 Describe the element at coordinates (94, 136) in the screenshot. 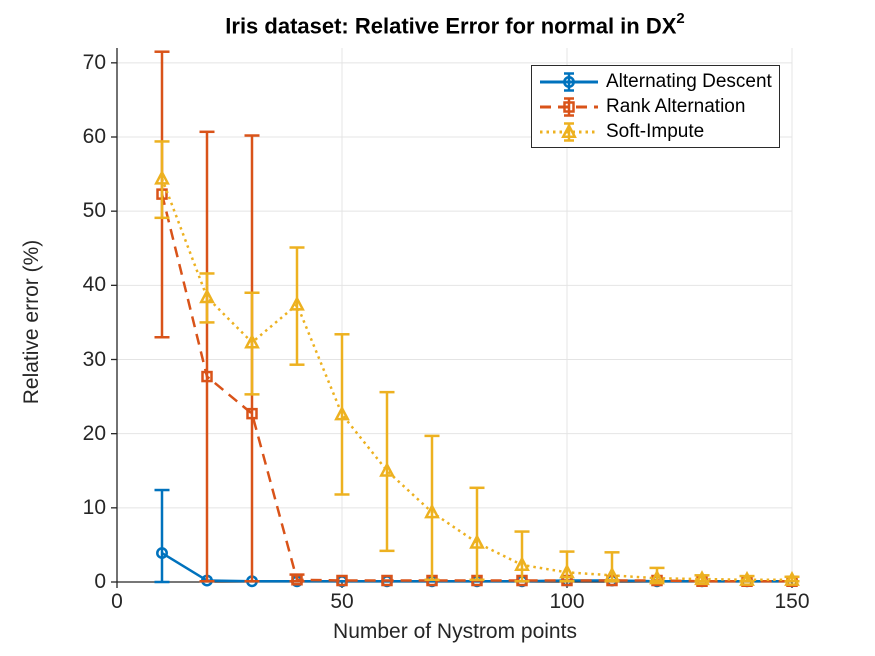

I see `y-tick-label: 60` at that location.